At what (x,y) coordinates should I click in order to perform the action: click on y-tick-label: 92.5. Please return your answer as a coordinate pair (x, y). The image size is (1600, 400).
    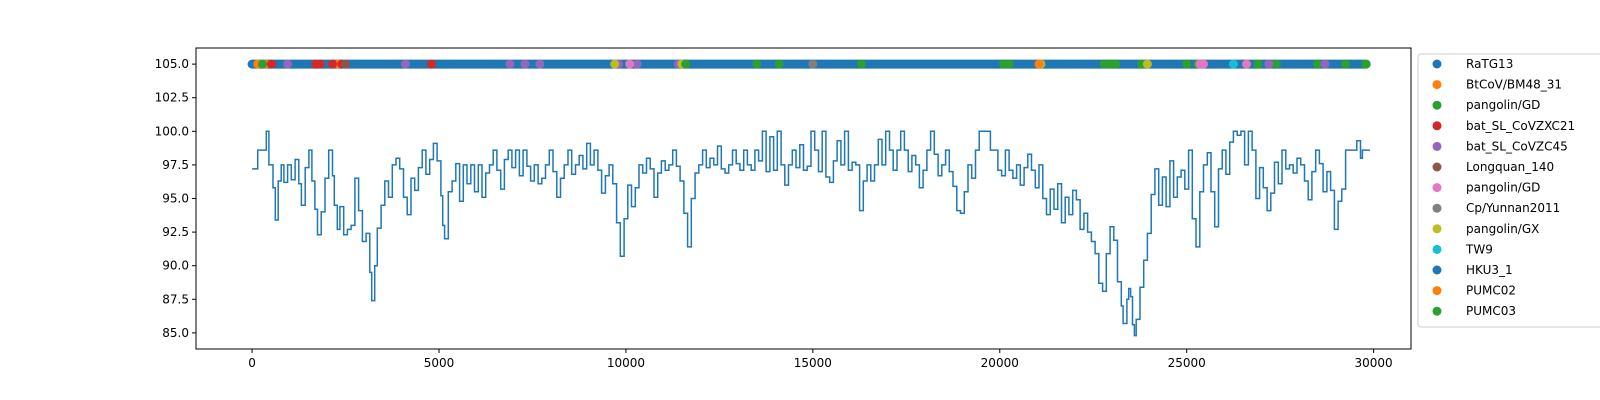
    Looking at the image, I should click on (175, 232).